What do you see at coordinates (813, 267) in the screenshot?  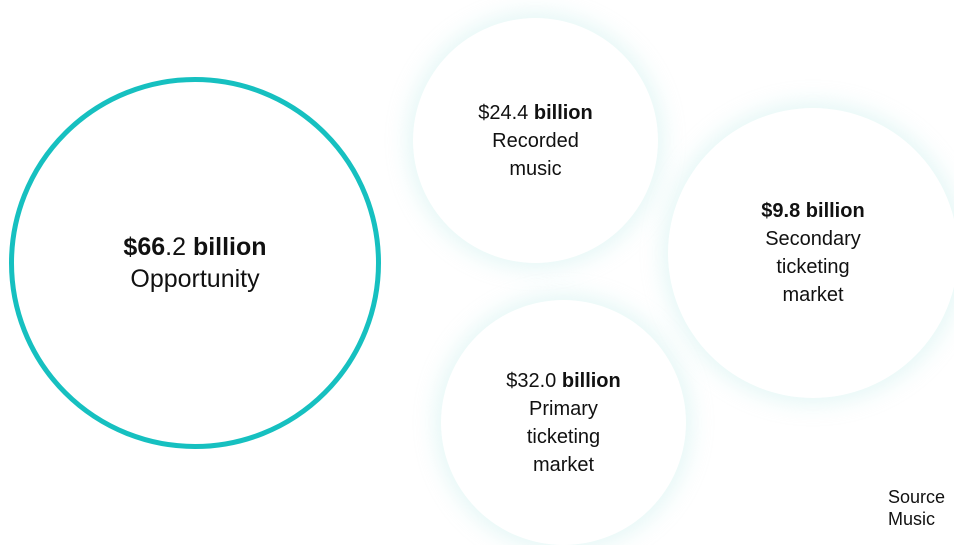 I see `secondary-ticketing-label: Secondary ticketing market` at bounding box center [813, 267].